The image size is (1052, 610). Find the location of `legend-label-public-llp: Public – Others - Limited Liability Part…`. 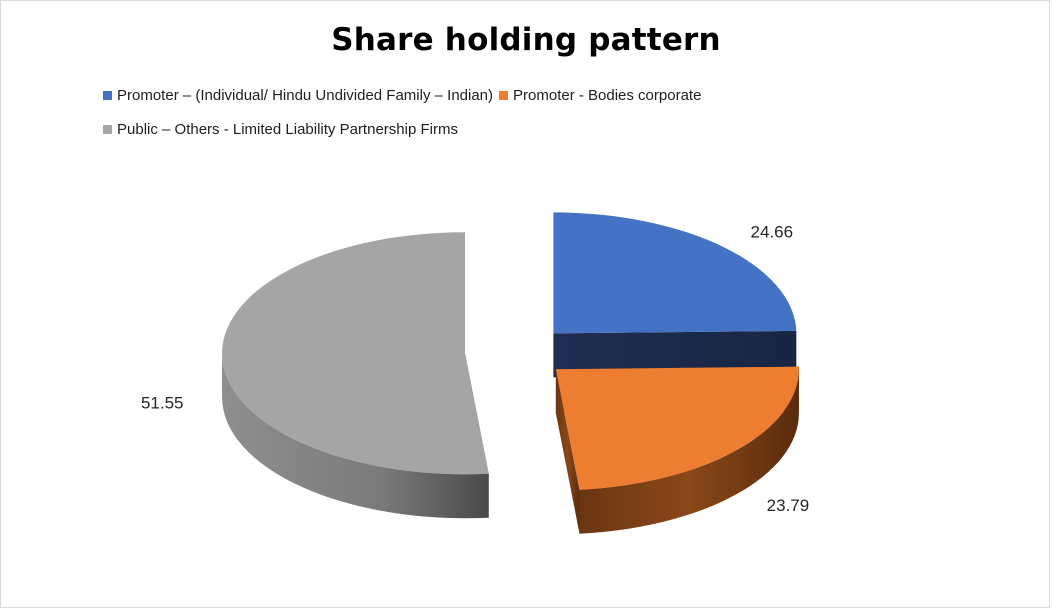

legend-label-public-llp: Public – Others - Limited Liability Part… is located at coordinates (287, 129).